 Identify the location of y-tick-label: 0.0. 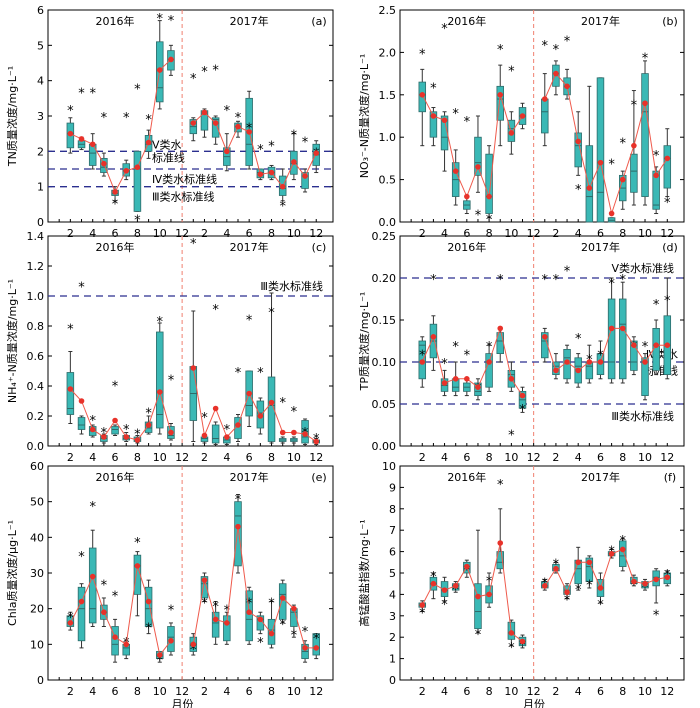
(388, 222).